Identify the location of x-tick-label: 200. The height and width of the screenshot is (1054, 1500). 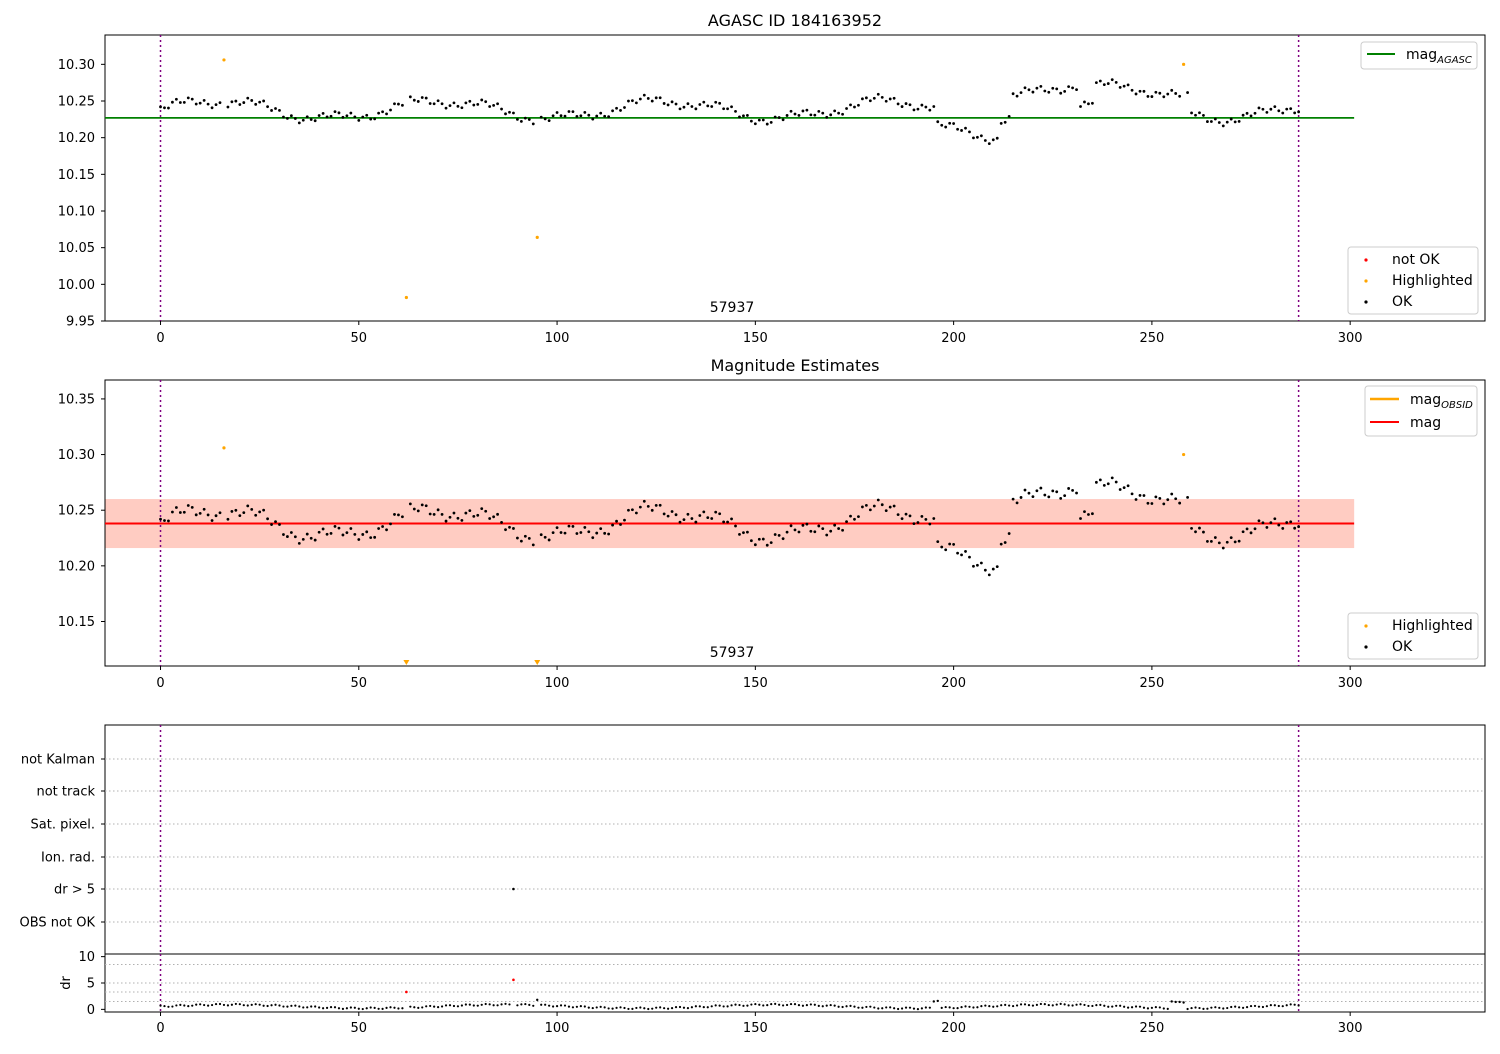
(953, 338).